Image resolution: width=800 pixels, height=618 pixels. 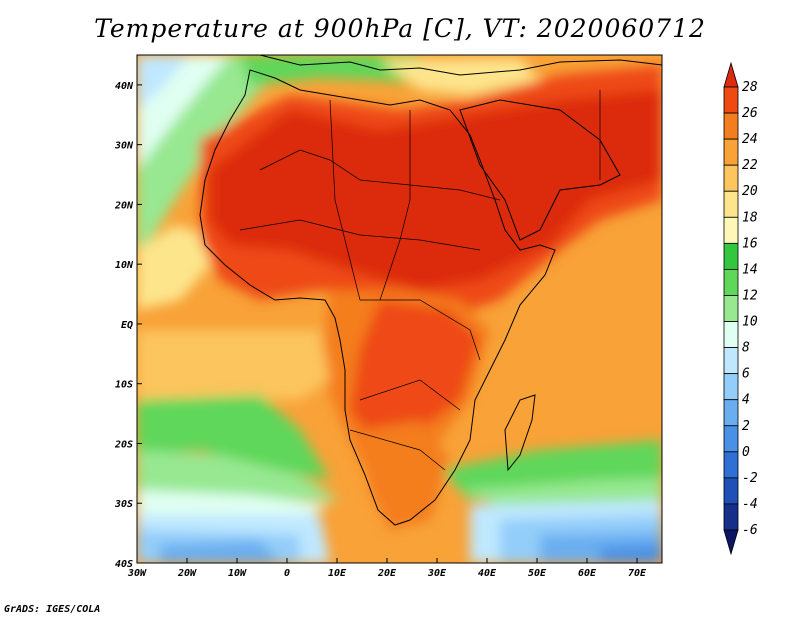 What do you see at coordinates (750, 269) in the screenshot?
I see `colorbar-label: 14` at bounding box center [750, 269].